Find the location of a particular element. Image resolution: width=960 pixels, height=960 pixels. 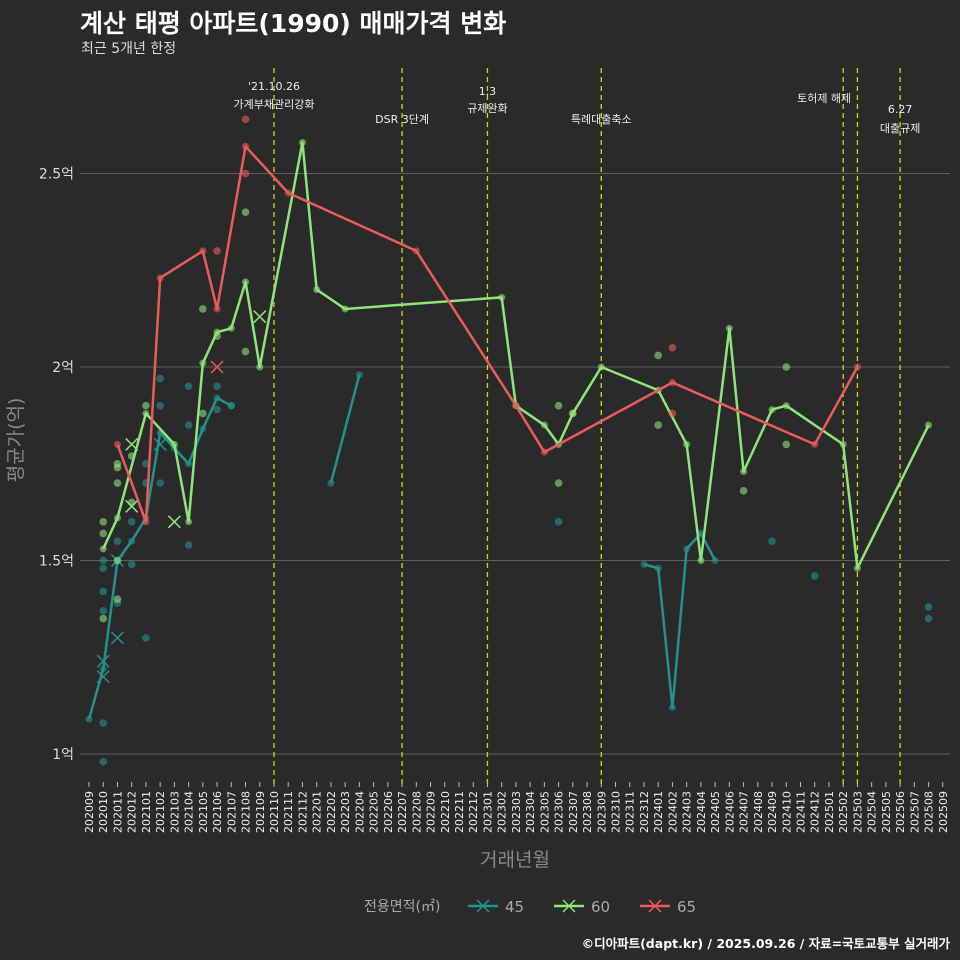

x-tick-label: 202103 is located at coordinates (174, 812).